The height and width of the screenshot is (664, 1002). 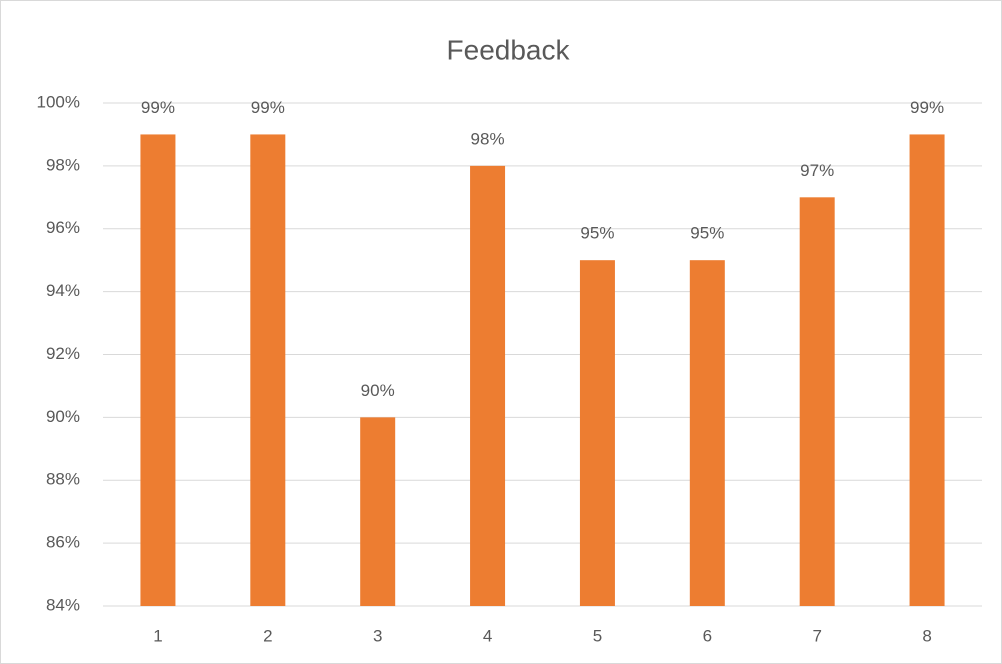 What do you see at coordinates (707, 635) in the screenshot?
I see `x-tick-label: 6` at bounding box center [707, 635].